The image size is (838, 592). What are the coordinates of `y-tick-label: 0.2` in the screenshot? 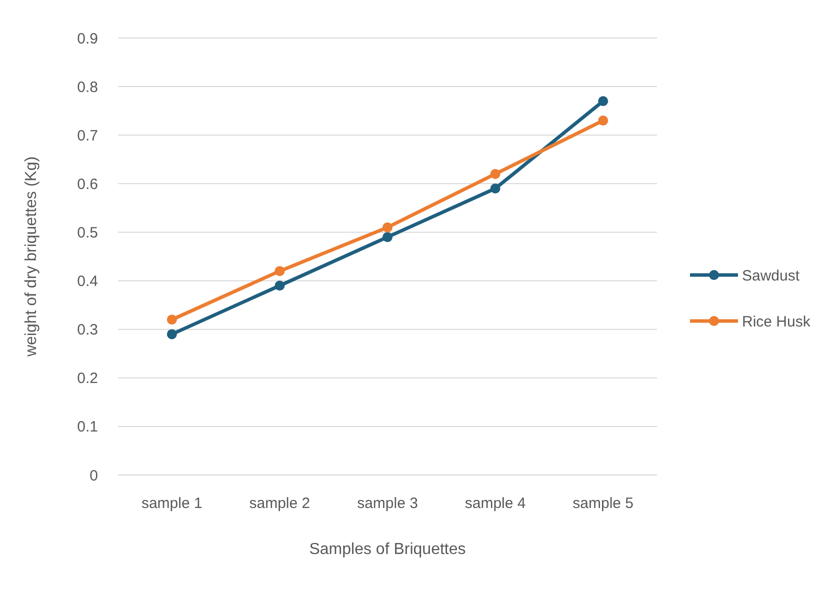 It's located at (87, 379).